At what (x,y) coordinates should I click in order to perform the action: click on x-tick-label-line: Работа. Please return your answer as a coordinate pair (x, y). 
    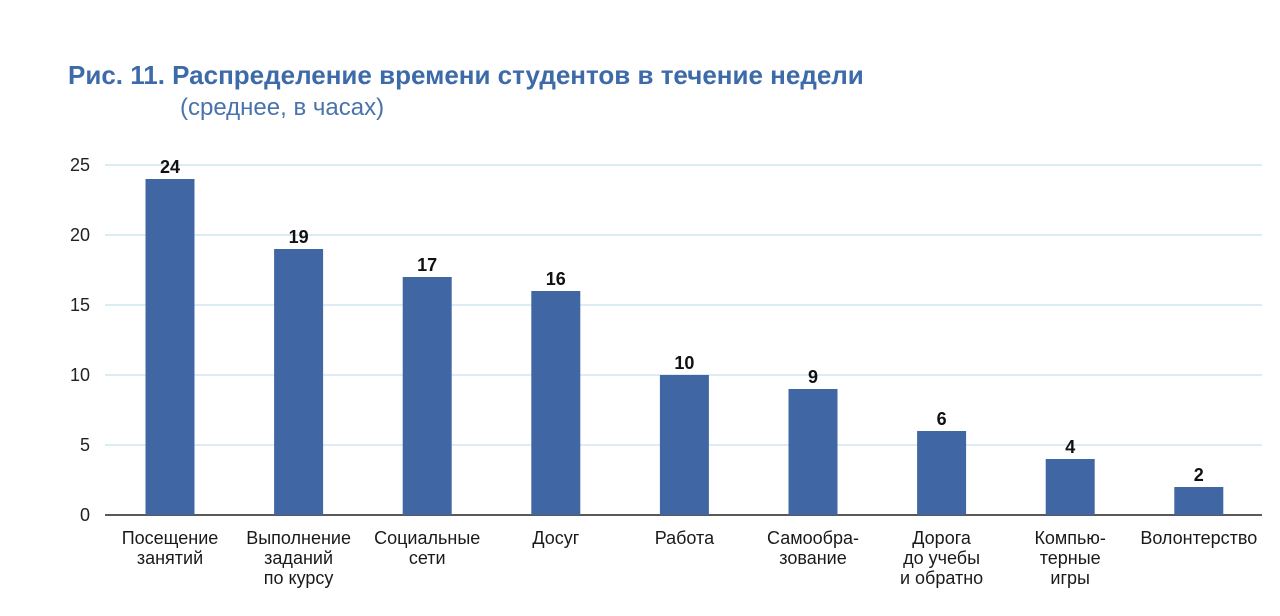
    Looking at the image, I should click on (685, 538).